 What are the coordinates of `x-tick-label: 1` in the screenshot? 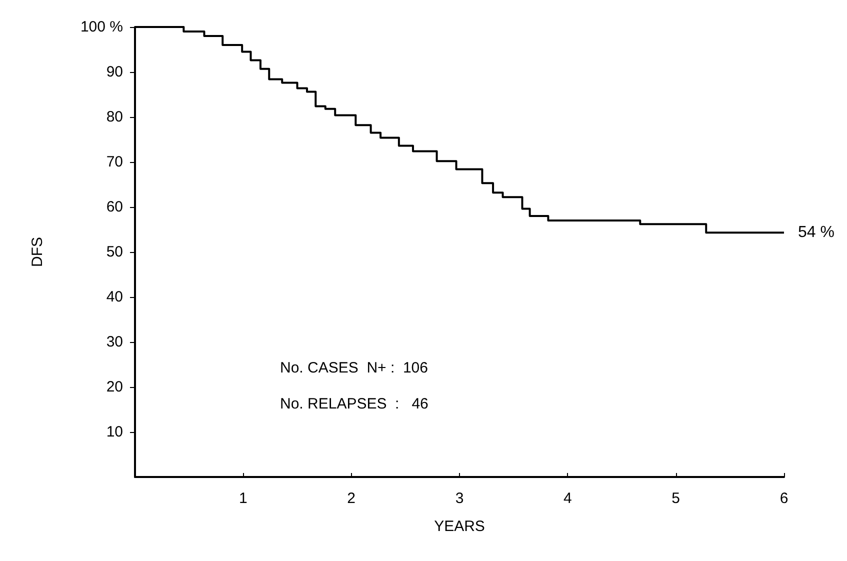 It's located at (243, 498).